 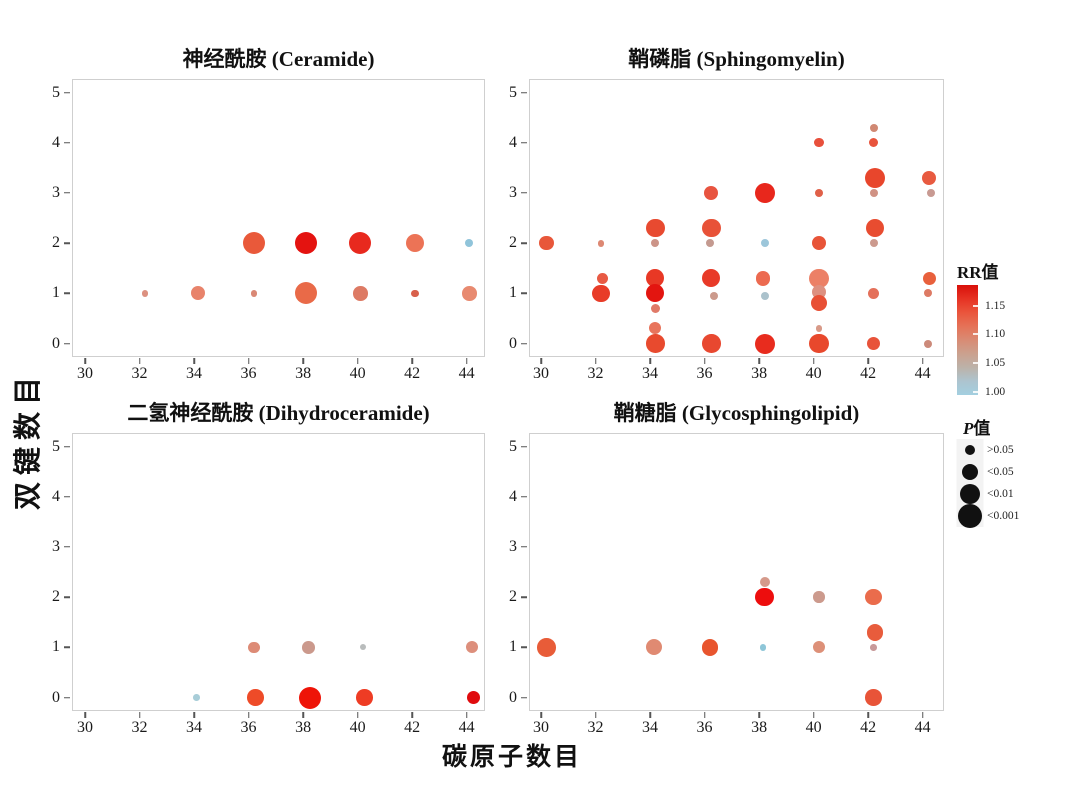 What do you see at coordinates (736, 59) in the screenshot?
I see `panel-title-sphingomyelin: 鞘磷脂 (Sphingomyelin)` at bounding box center [736, 59].